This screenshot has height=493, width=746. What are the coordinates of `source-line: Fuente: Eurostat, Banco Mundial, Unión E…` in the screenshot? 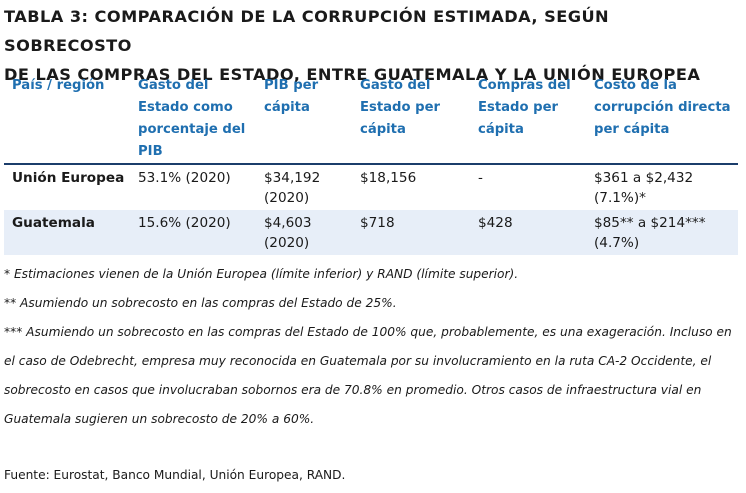 It's located at (175, 475).